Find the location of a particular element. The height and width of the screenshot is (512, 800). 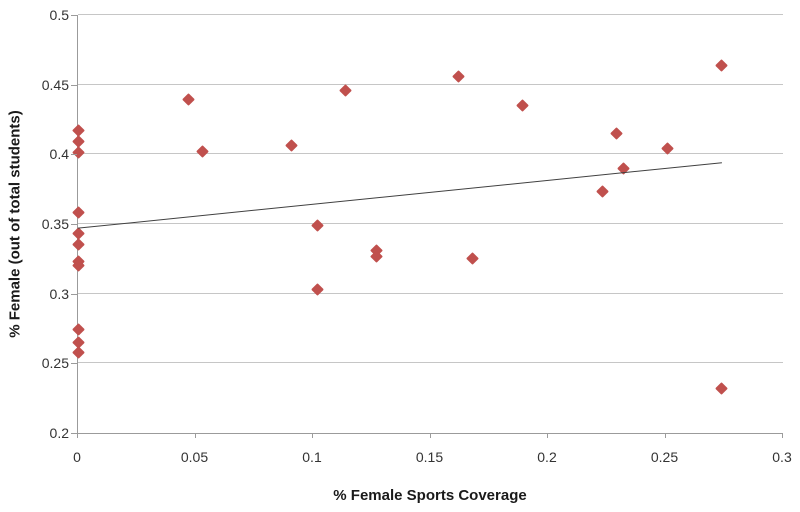

x-tick-label: 0.15 is located at coordinates (429, 457).